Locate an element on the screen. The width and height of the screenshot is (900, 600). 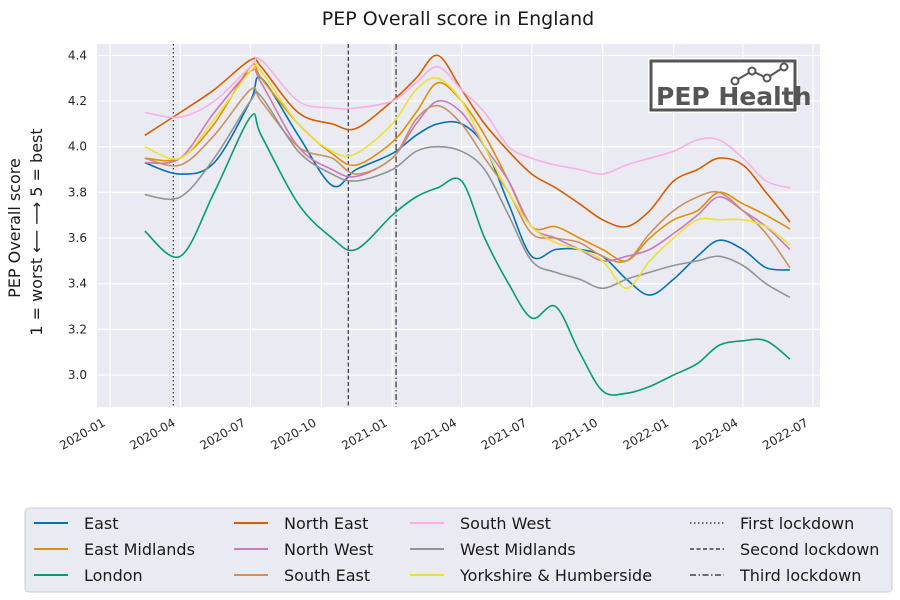
y-tick-label: 3.2 is located at coordinates (77, 329).